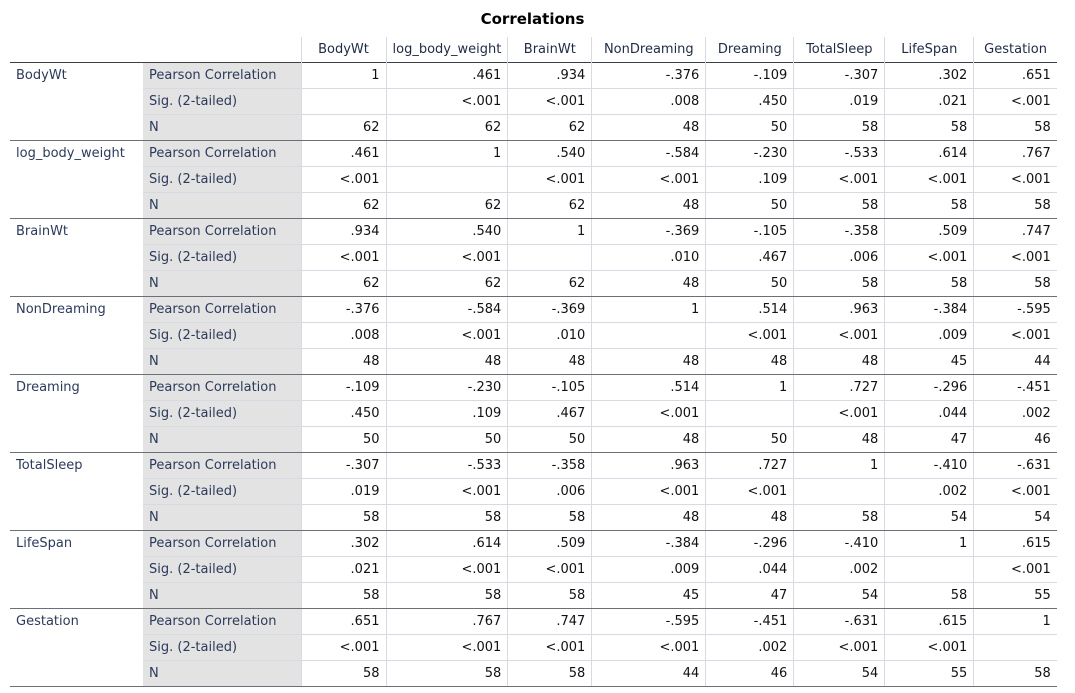  I want to click on n-row: N 62 62 62 48 50 58 58 58, so click(533, 205).